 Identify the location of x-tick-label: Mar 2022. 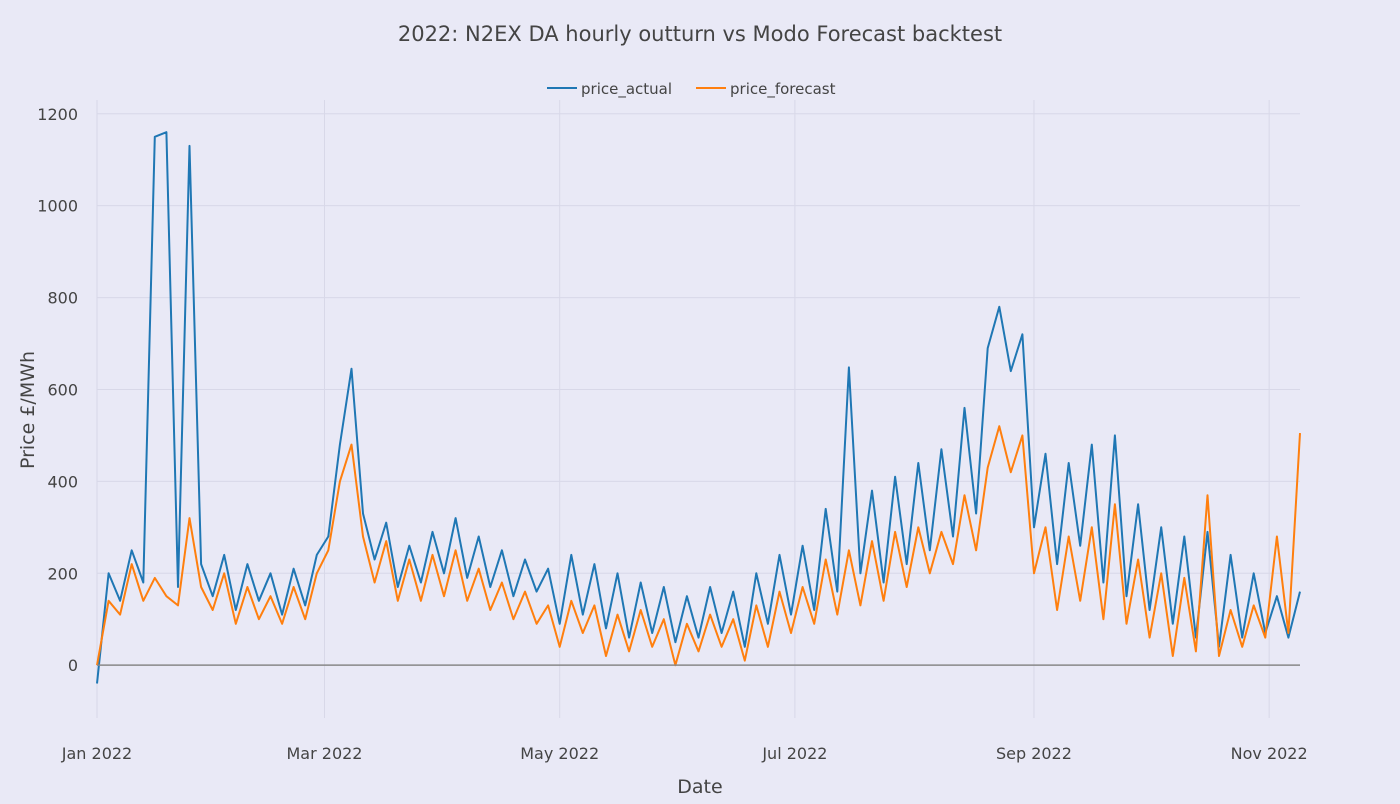
(324, 753).